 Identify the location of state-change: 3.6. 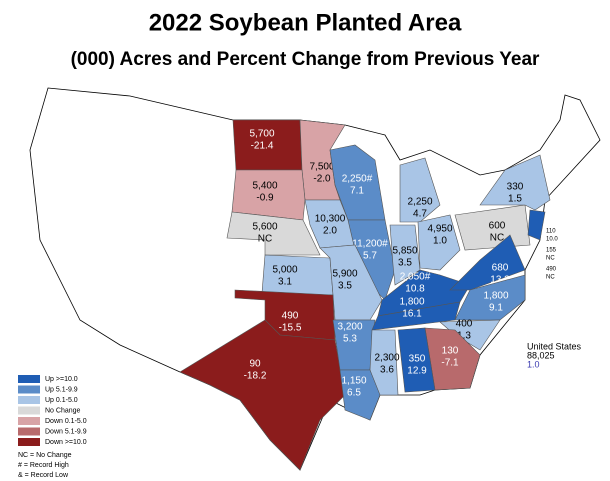
(387, 370).